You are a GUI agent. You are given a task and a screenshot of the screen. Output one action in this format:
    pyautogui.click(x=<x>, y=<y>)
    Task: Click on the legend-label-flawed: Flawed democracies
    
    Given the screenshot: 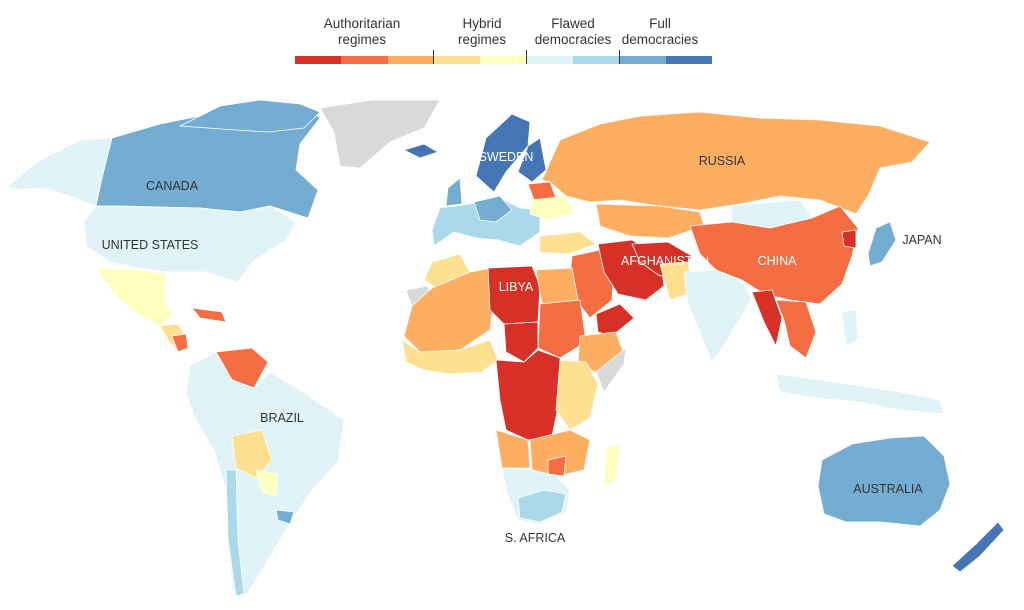 What is the action you would take?
    pyautogui.click(x=573, y=31)
    